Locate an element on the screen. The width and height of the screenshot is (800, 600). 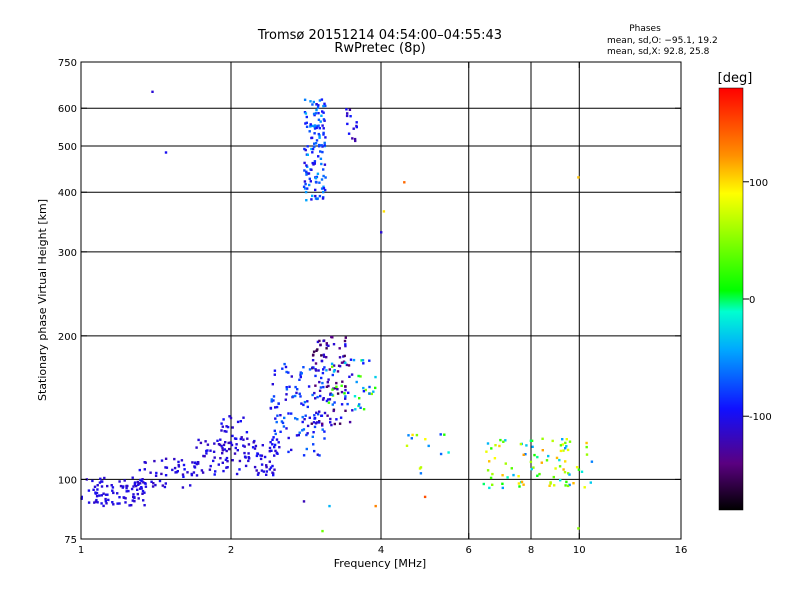
colorbar-ticks: 100 0 -100 is located at coordinates (757, 300).